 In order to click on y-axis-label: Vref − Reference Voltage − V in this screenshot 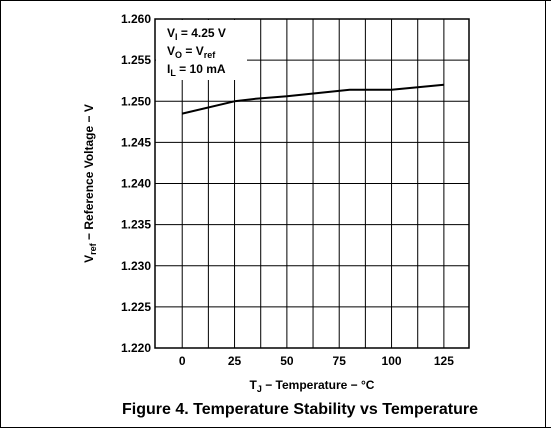, I will do `click(90, 183)`.